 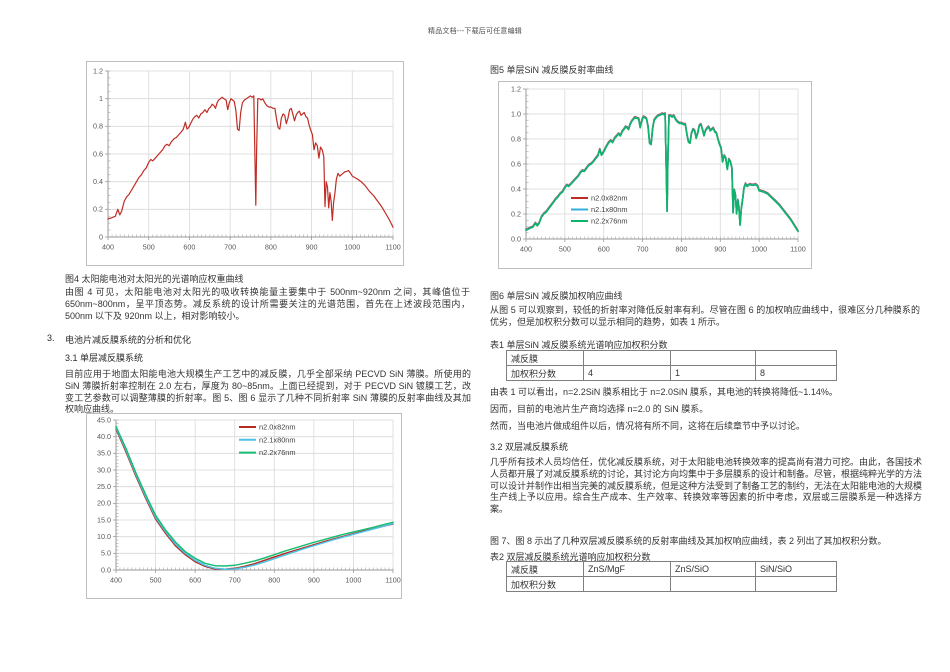 What do you see at coordinates (104, 536) in the screenshot?
I see `svg-text: 10.0` at bounding box center [104, 536].